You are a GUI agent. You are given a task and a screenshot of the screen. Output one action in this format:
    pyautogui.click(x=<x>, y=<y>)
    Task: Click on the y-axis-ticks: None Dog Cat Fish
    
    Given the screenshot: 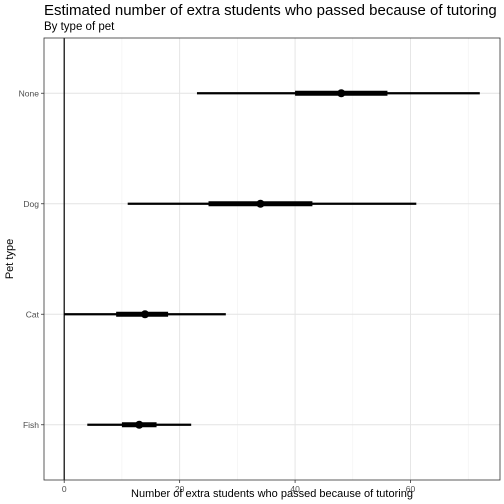 What is the action you would take?
    pyautogui.click(x=31, y=259)
    